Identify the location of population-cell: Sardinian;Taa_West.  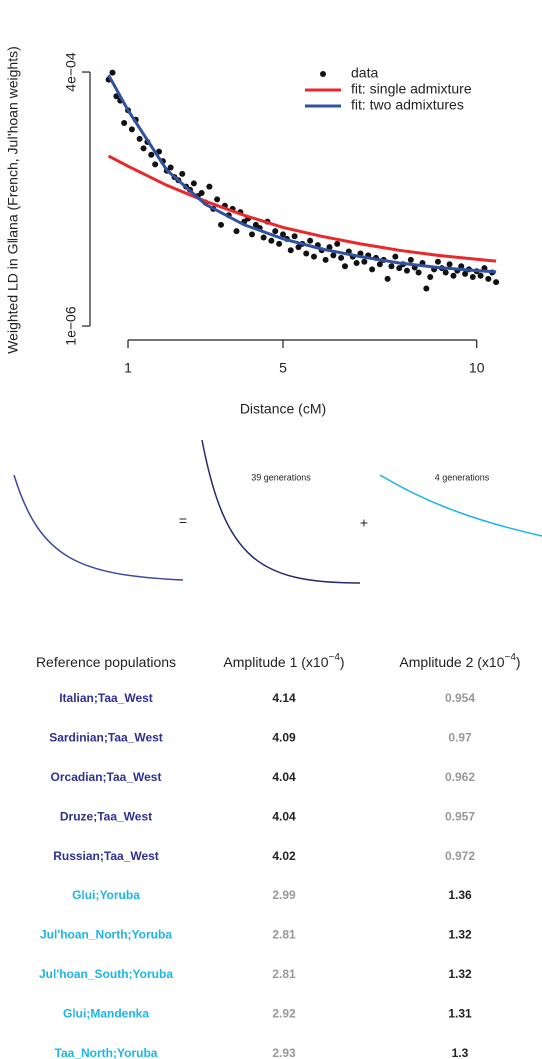
(106, 738).